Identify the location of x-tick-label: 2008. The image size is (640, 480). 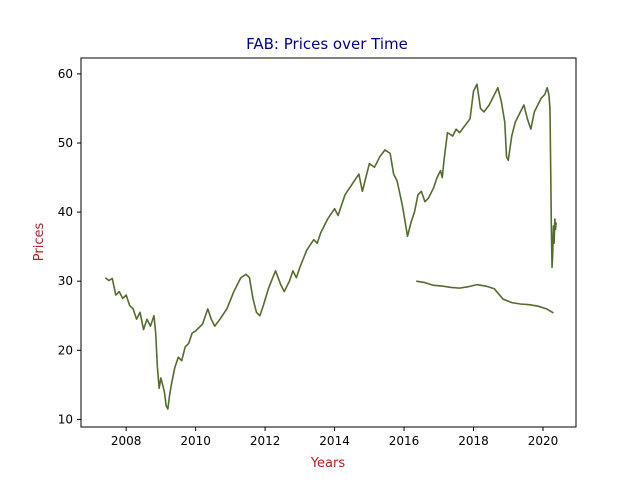
(126, 441).